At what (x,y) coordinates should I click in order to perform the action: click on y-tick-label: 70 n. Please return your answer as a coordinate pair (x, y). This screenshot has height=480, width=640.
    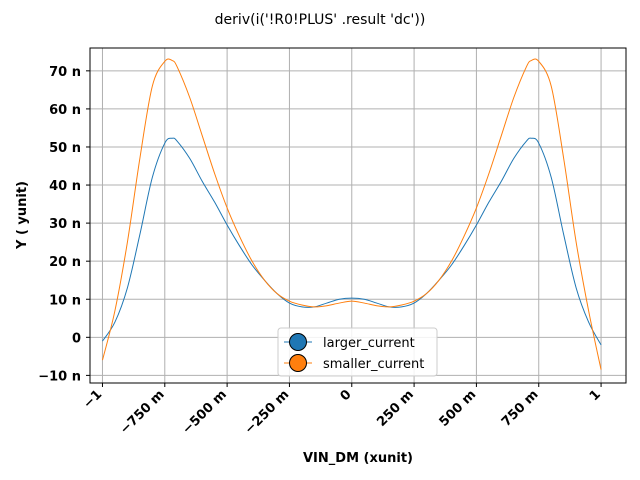
    Looking at the image, I should click on (65, 72).